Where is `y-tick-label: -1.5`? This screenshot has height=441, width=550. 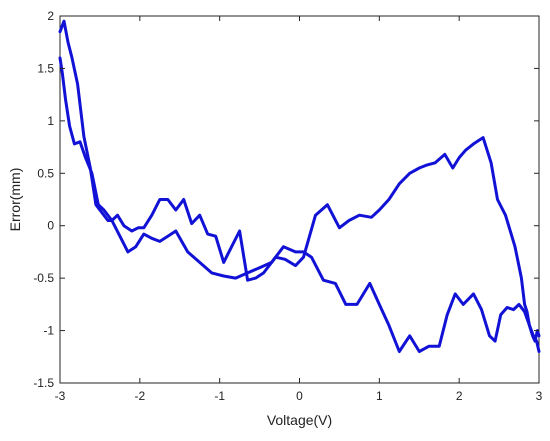
y-tick-label: -1.5 is located at coordinates (43, 383).